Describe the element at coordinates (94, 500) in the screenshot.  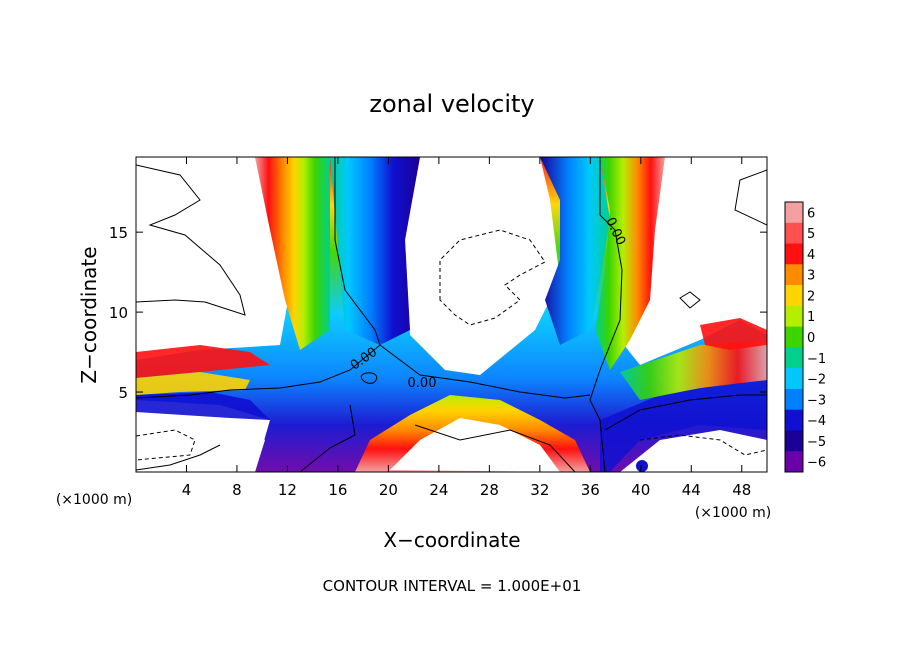
I see `x-unit-left: (×1000 m)` at that location.